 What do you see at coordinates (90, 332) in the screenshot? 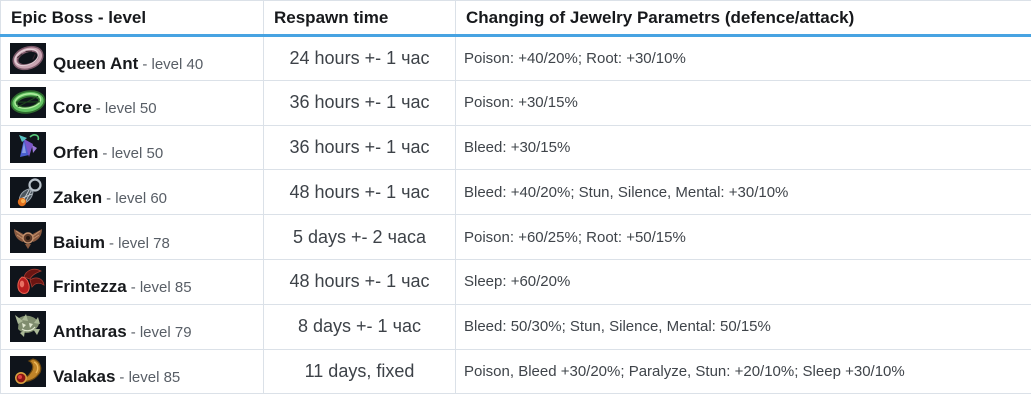
I see `boss-name: Antharas` at bounding box center [90, 332].